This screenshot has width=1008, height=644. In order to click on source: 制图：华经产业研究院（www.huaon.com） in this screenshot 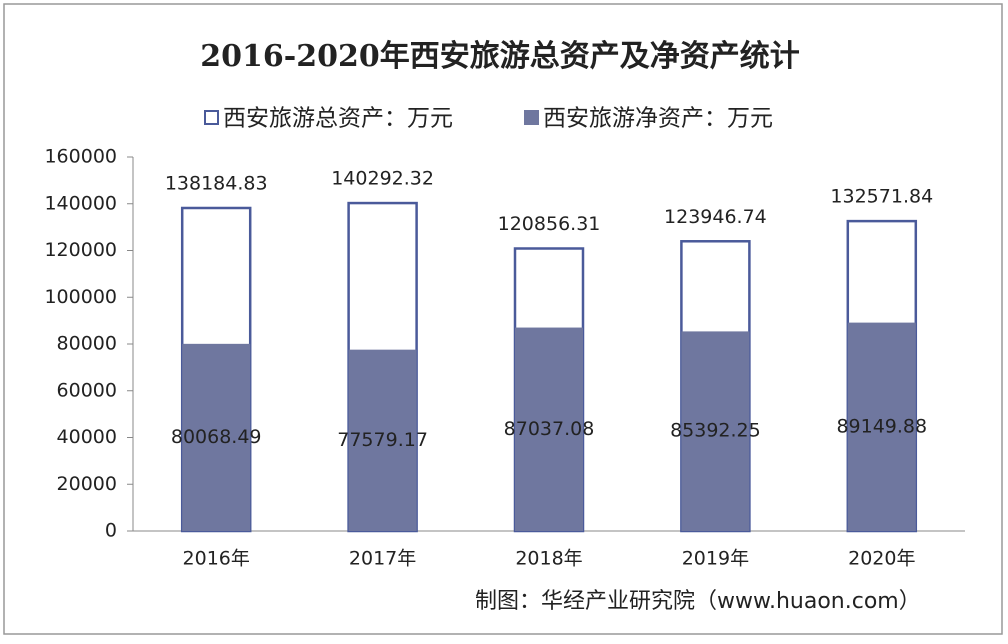, I will do `click(698, 601)`.